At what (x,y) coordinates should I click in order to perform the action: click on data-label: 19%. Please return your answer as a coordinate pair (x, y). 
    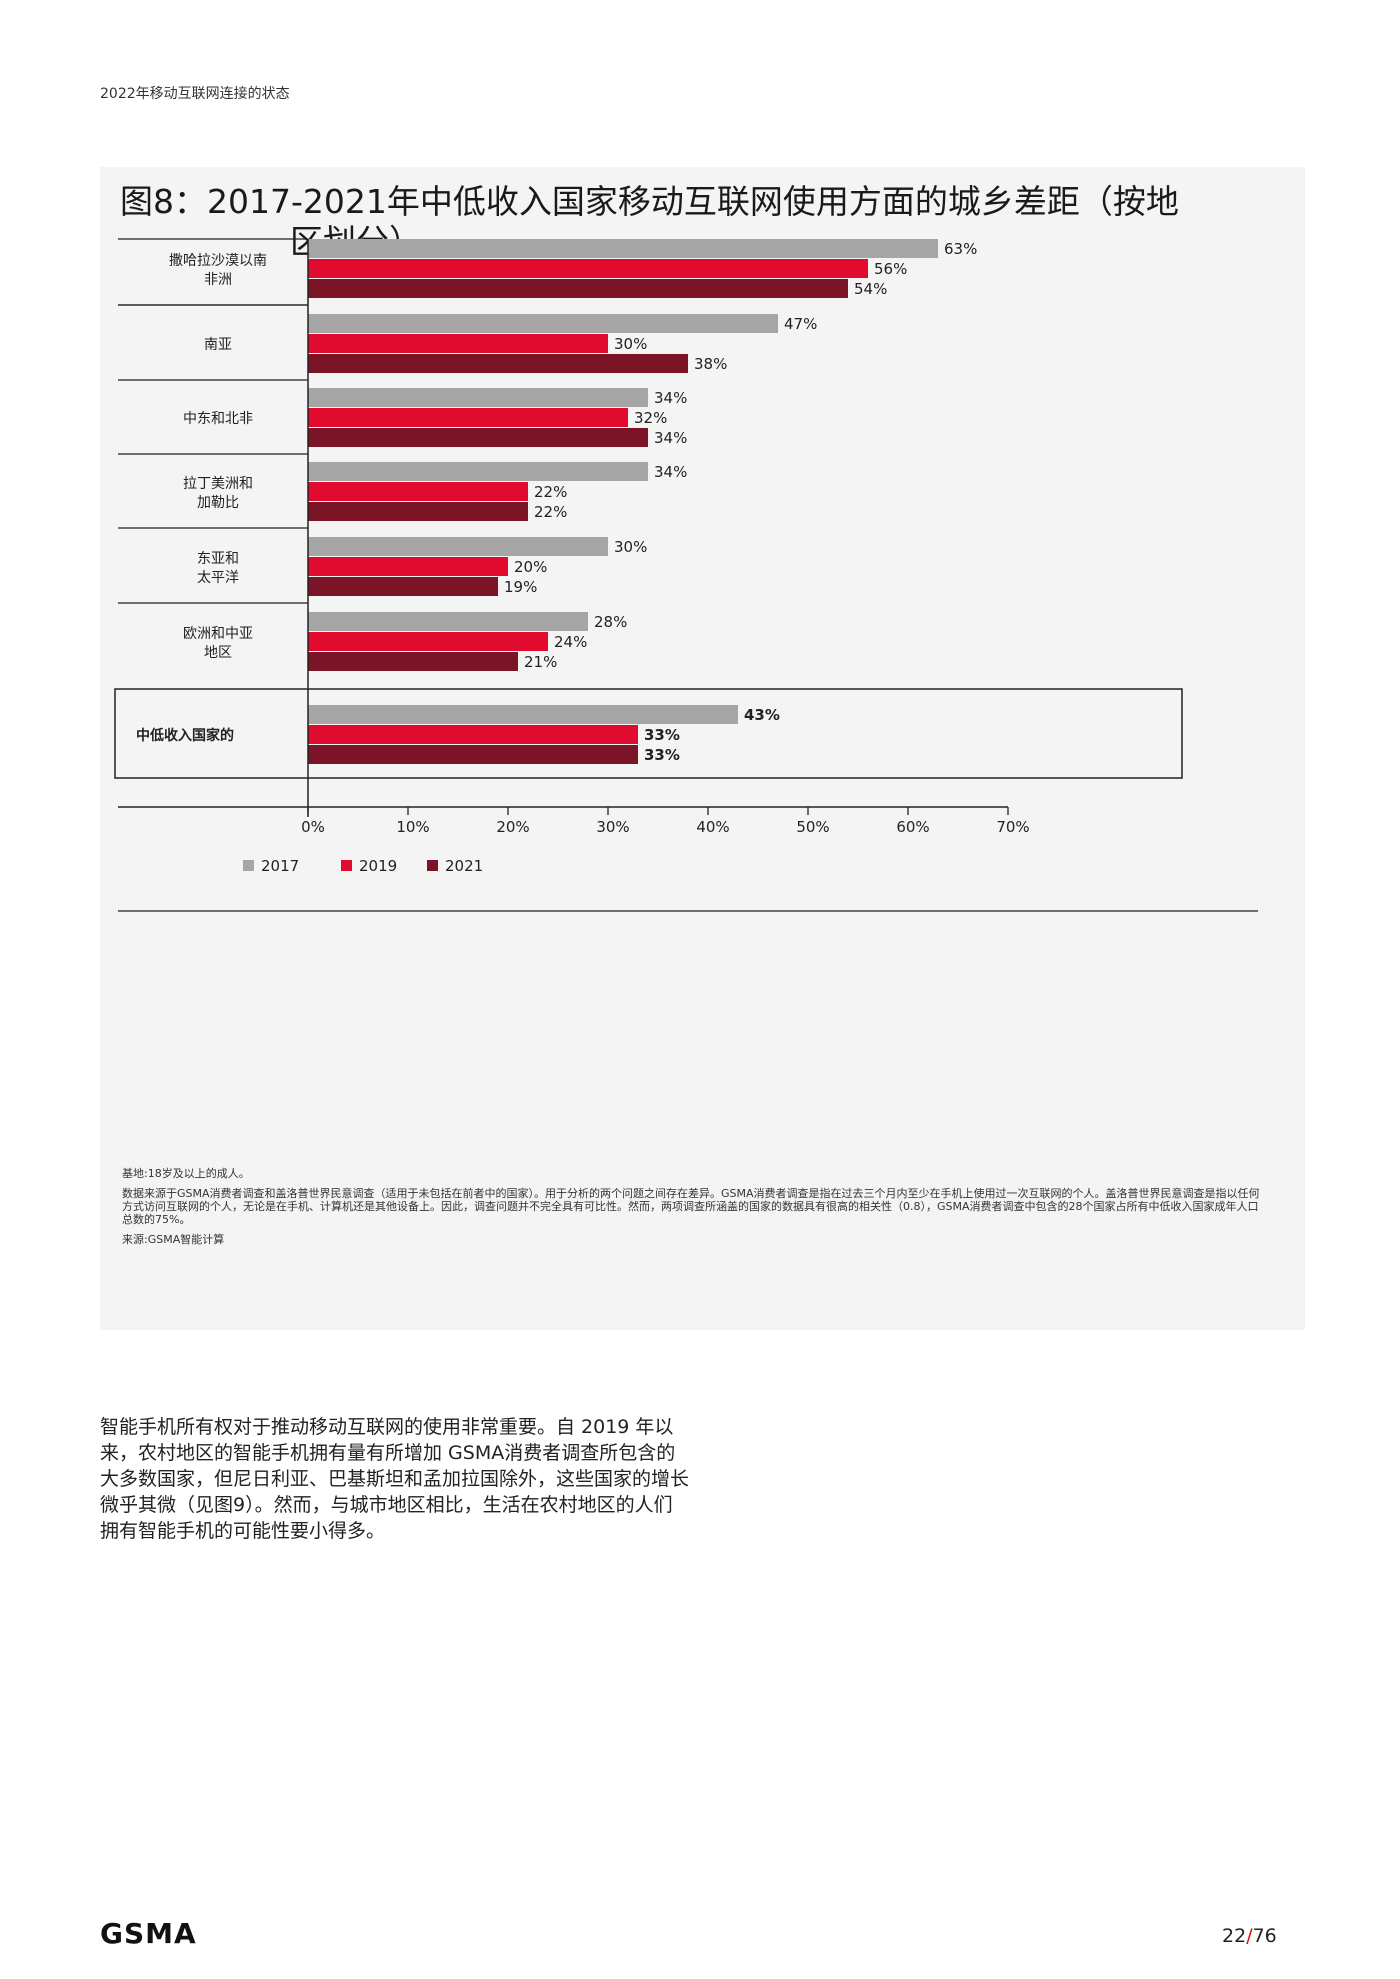
    Looking at the image, I should click on (520, 587).